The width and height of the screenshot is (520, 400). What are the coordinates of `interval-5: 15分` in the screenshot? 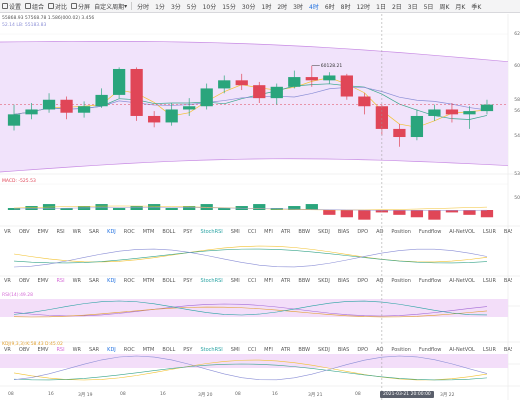 It's located at (229, 7).